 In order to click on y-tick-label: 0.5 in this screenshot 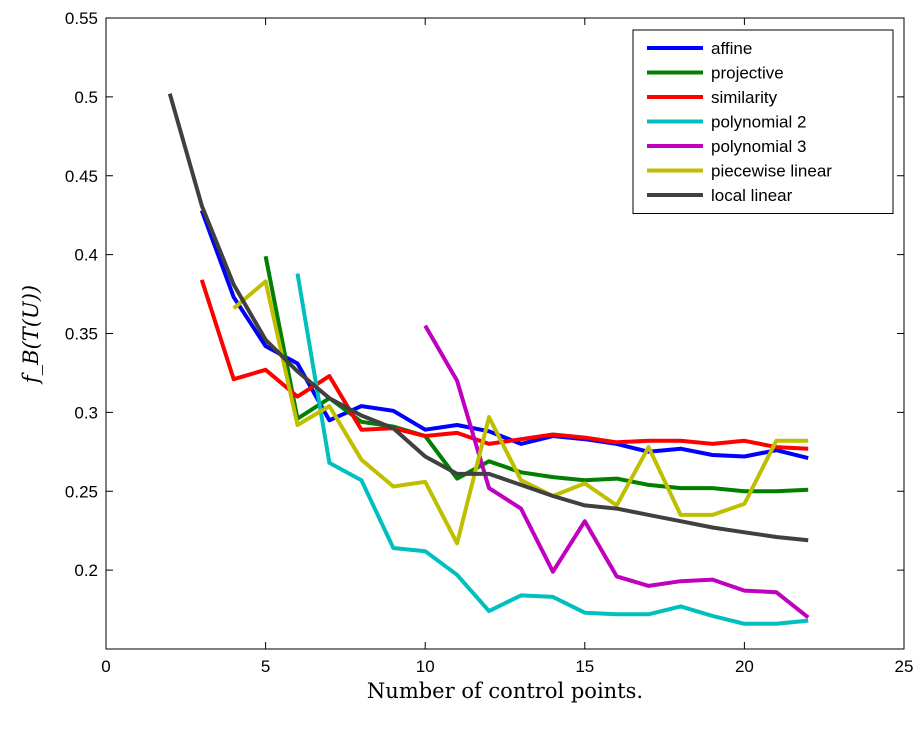, I will do `click(86, 97)`.